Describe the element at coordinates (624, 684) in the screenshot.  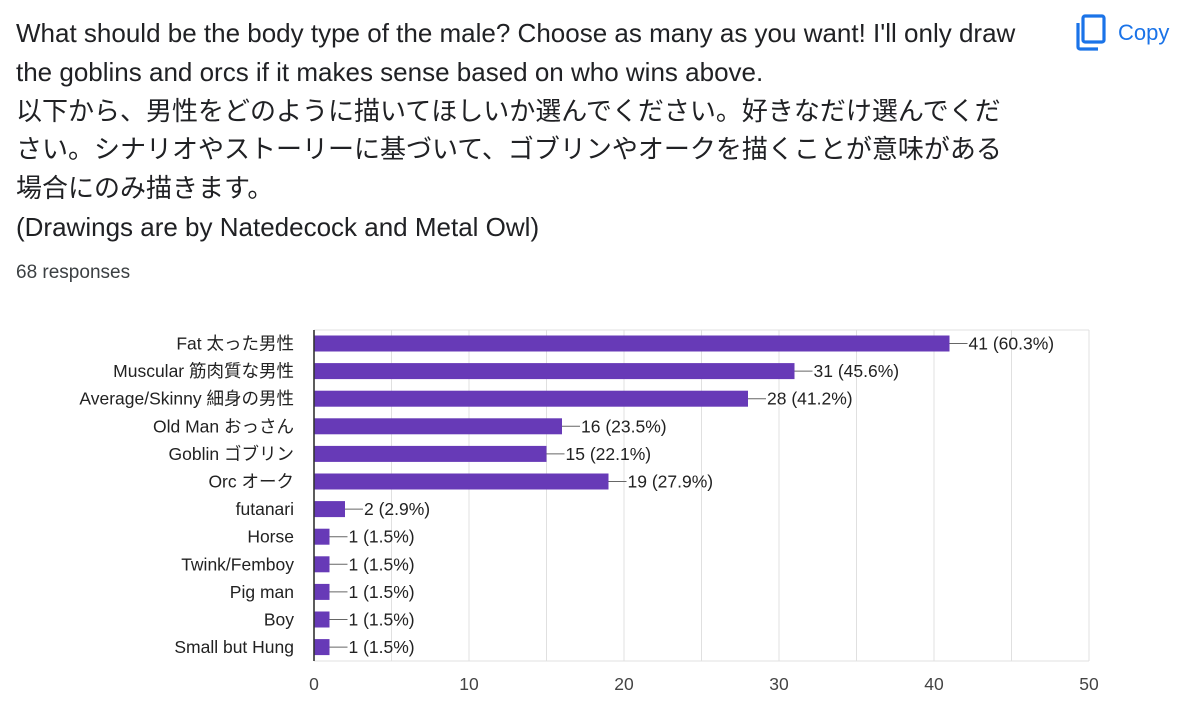
I see `x-tick-label: 20` at that location.